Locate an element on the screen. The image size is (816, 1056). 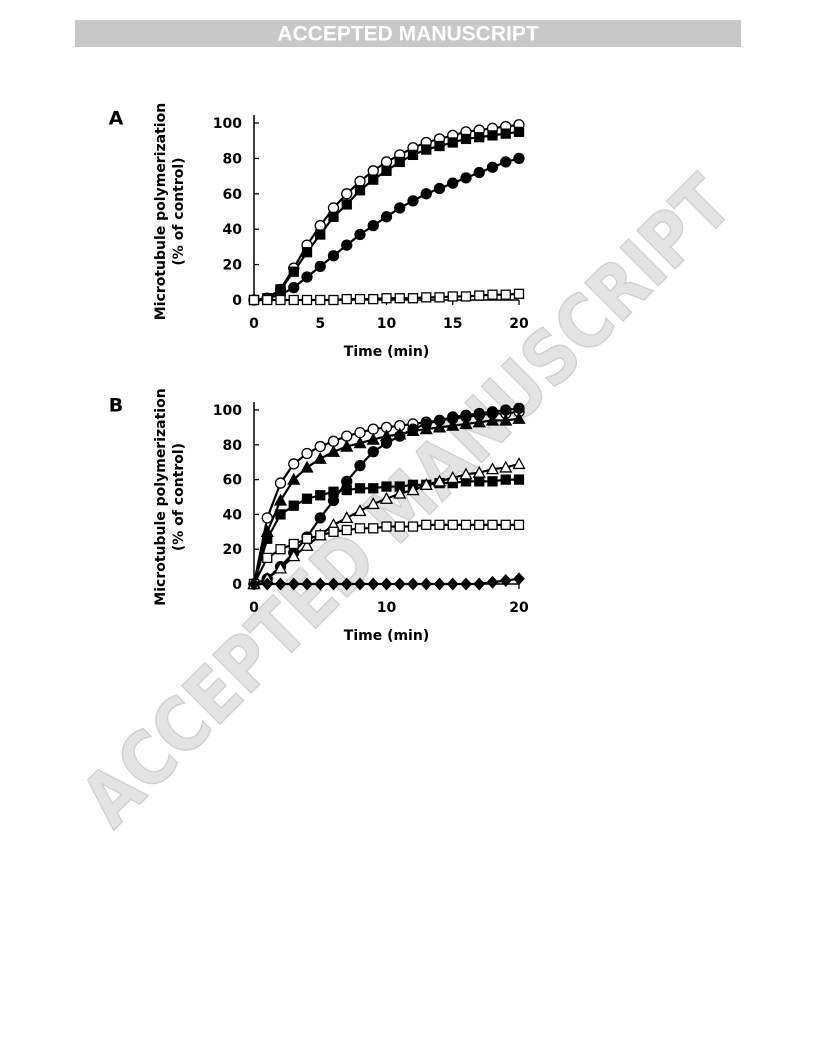
panel-label: A is located at coordinates (116, 119).